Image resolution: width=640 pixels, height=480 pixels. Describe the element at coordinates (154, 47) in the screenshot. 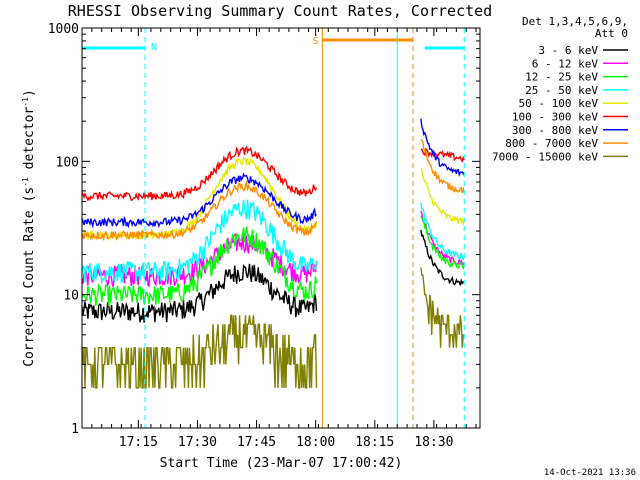

I see `night-label: N` at that location.